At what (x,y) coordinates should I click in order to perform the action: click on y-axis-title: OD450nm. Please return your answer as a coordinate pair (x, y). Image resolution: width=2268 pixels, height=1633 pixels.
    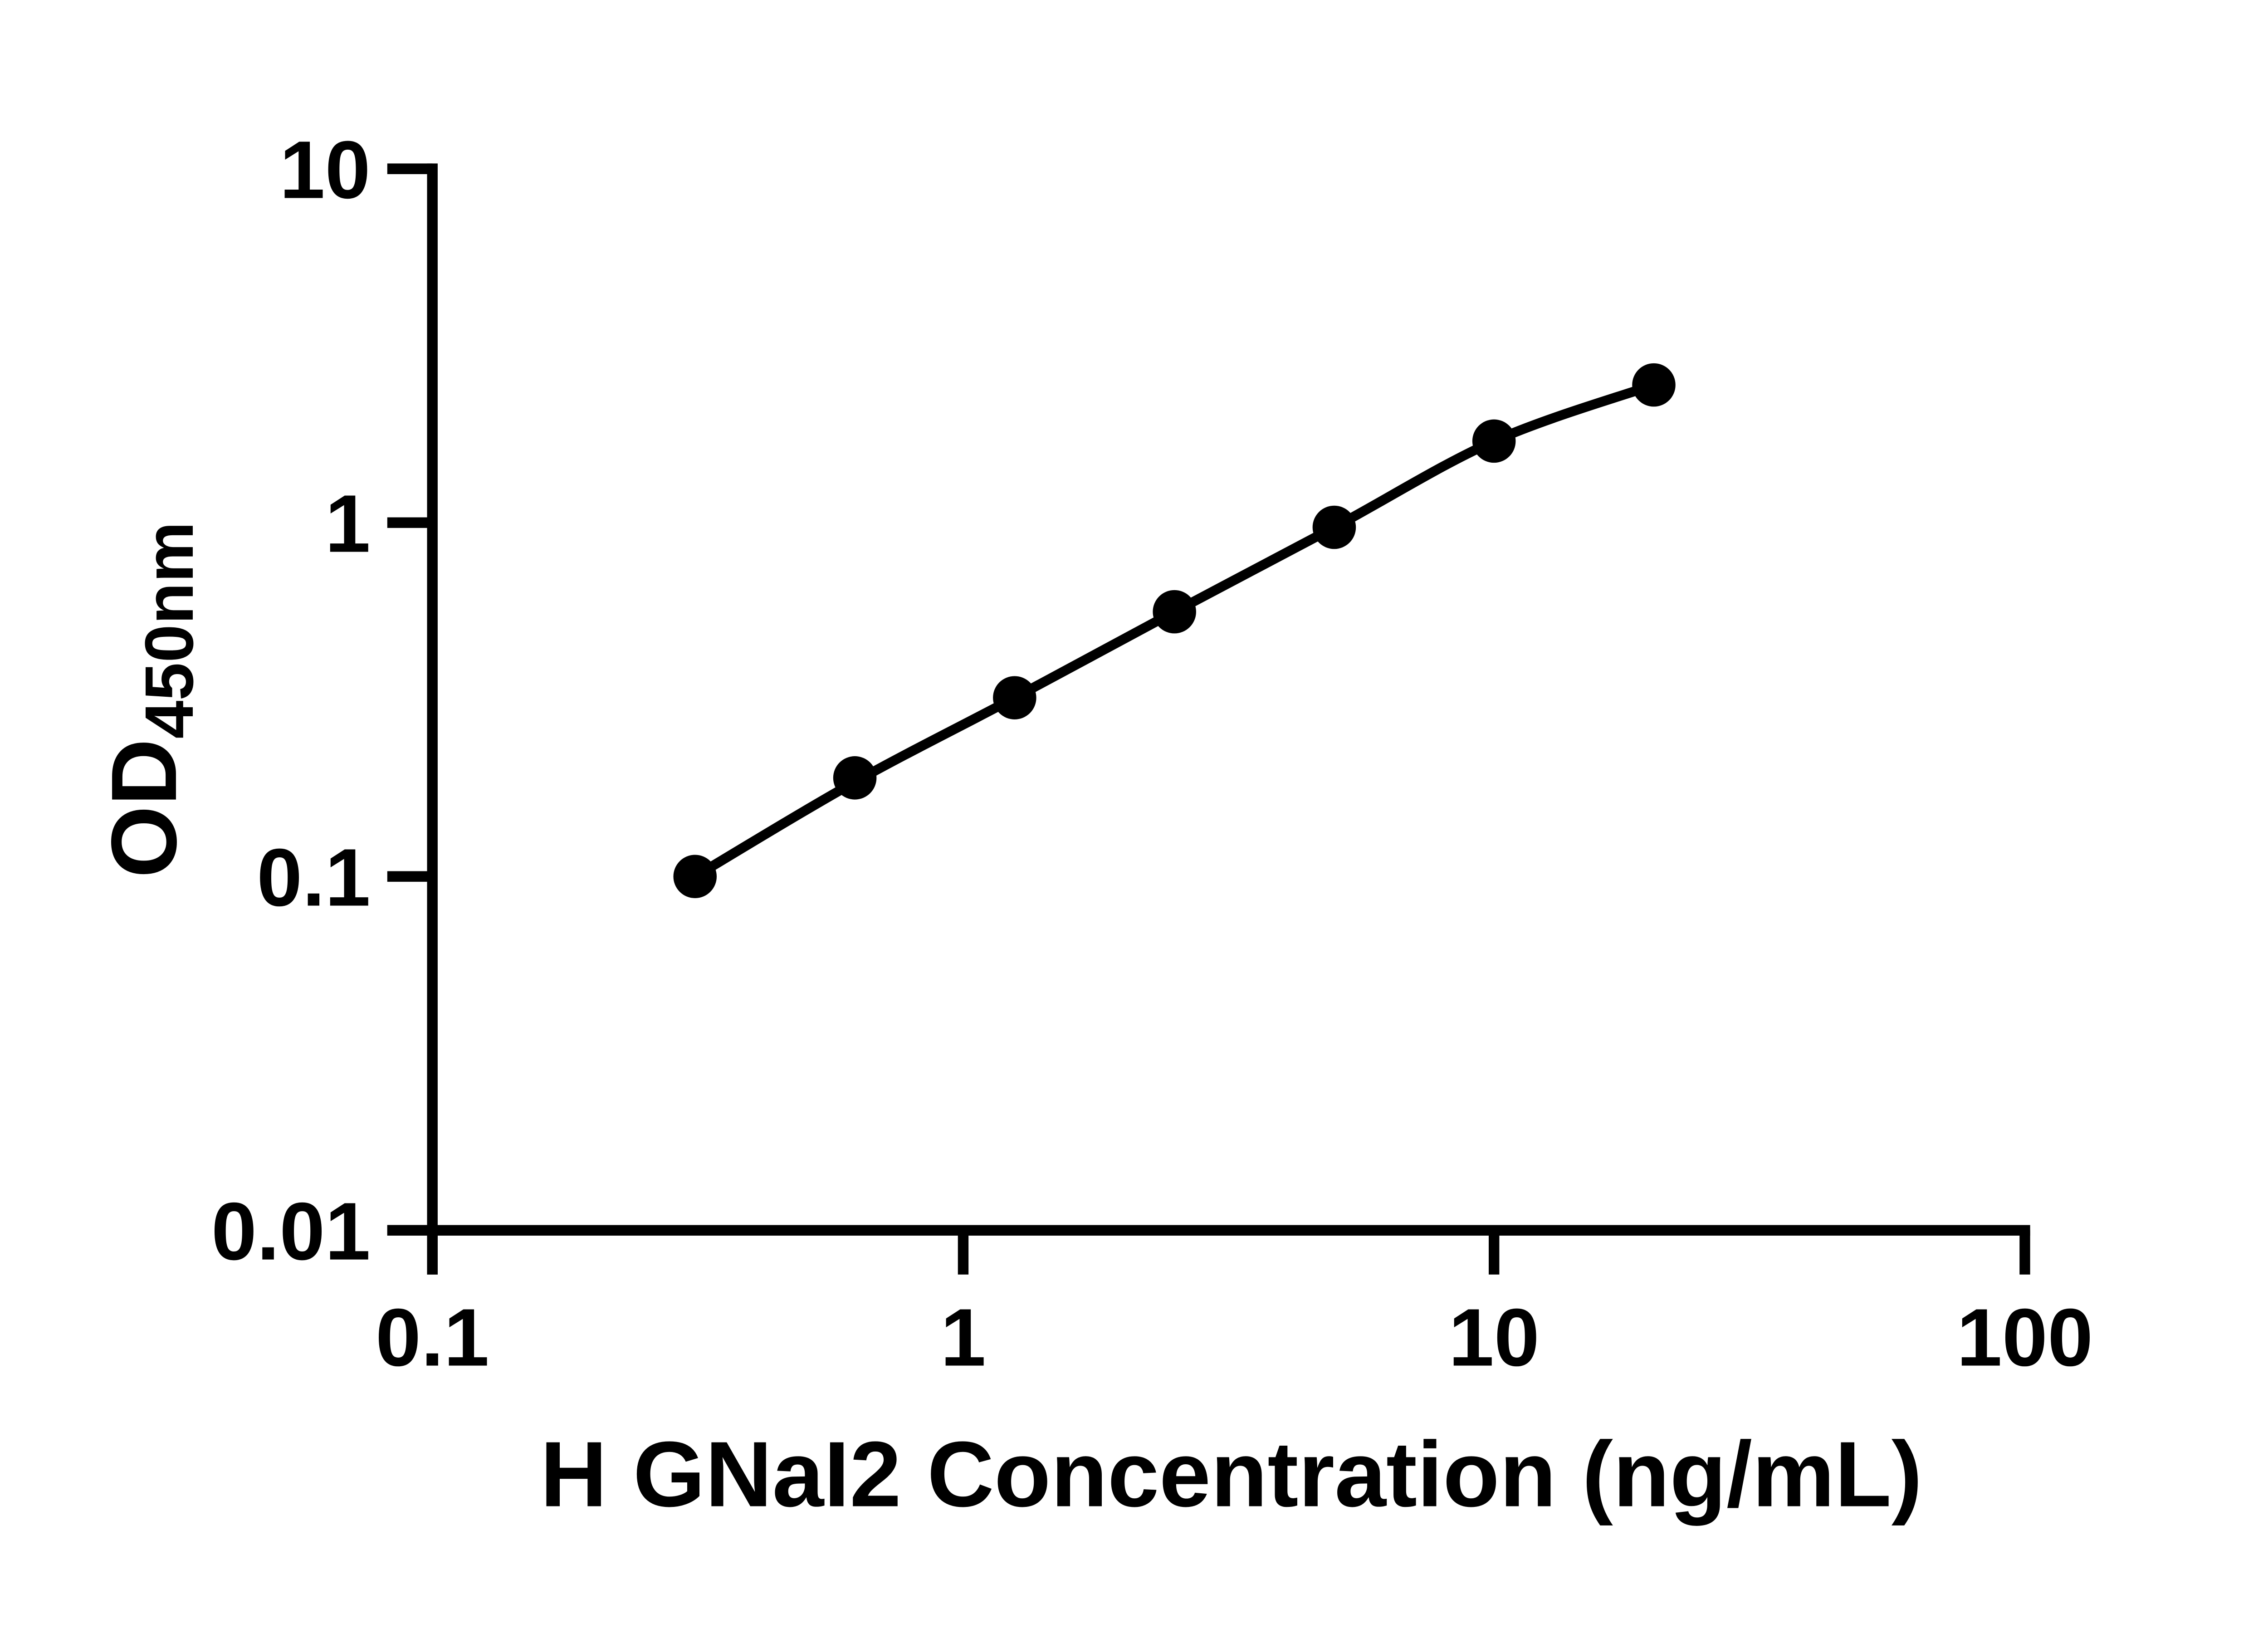
    Looking at the image, I should click on (150, 700).